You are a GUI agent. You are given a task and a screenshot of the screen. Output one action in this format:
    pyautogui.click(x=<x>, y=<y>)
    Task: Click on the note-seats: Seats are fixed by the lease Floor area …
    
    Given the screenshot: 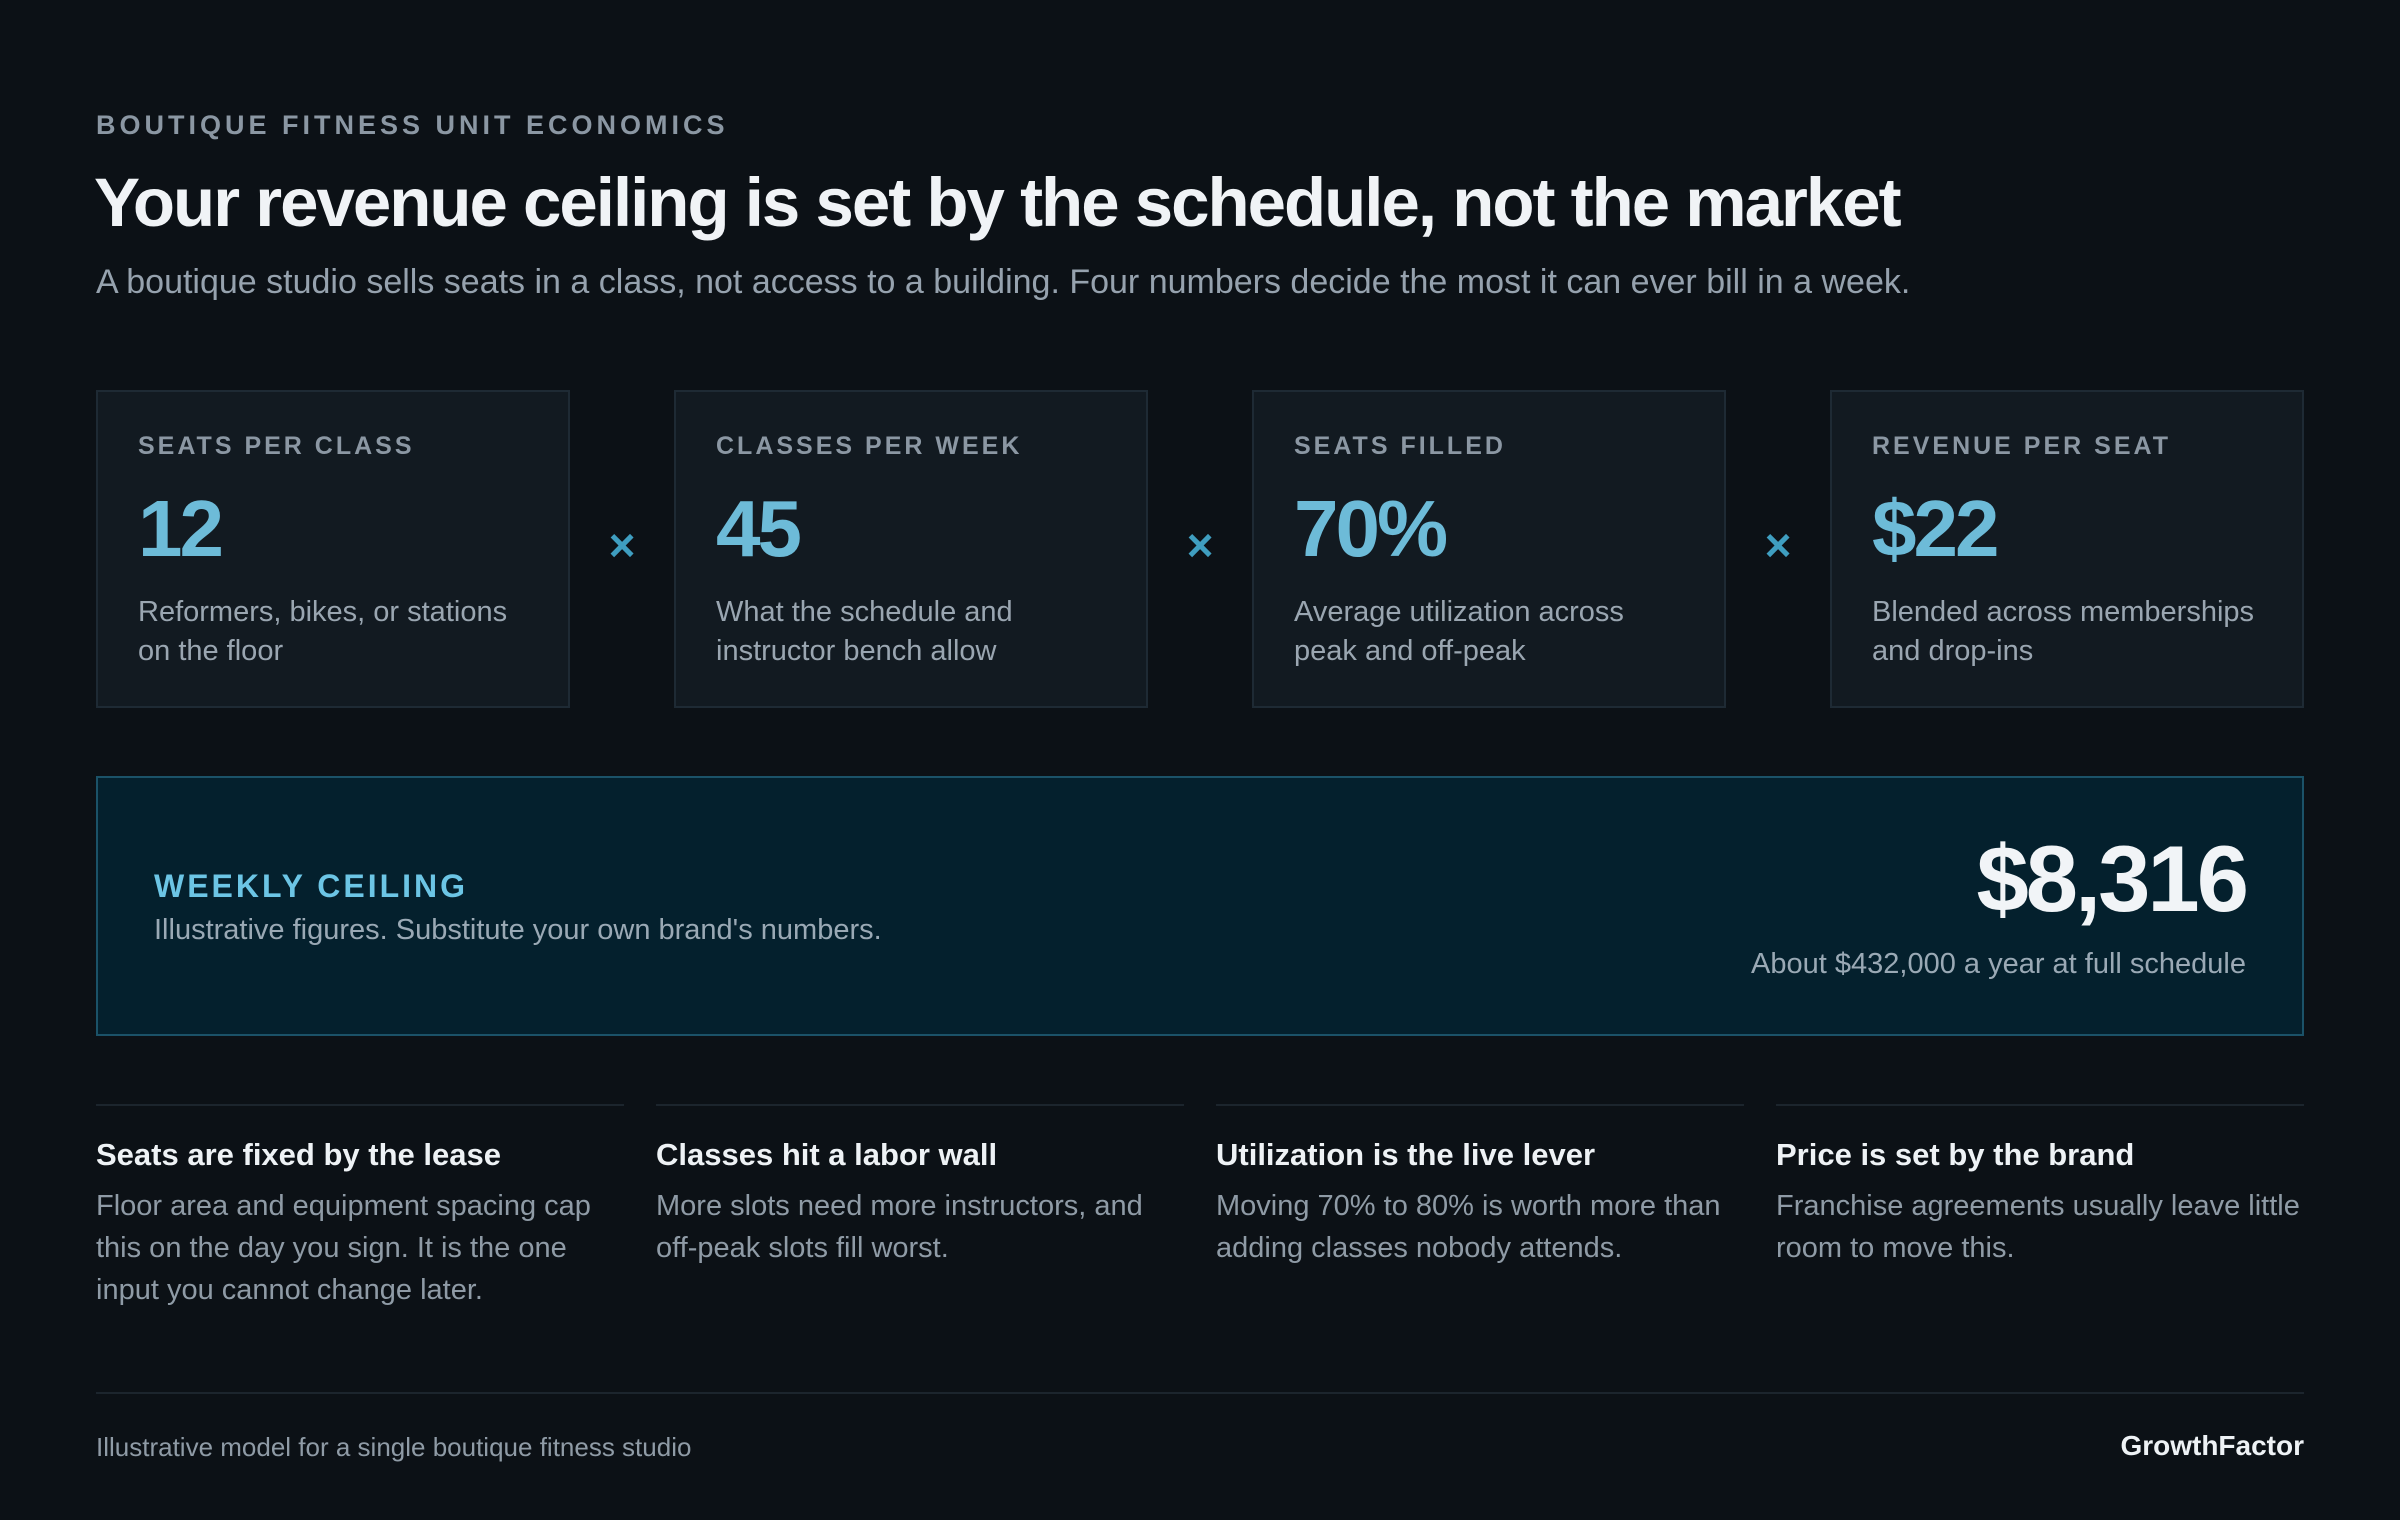 What is the action you would take?
    pyautogui.click(x=360, y=1207)
    